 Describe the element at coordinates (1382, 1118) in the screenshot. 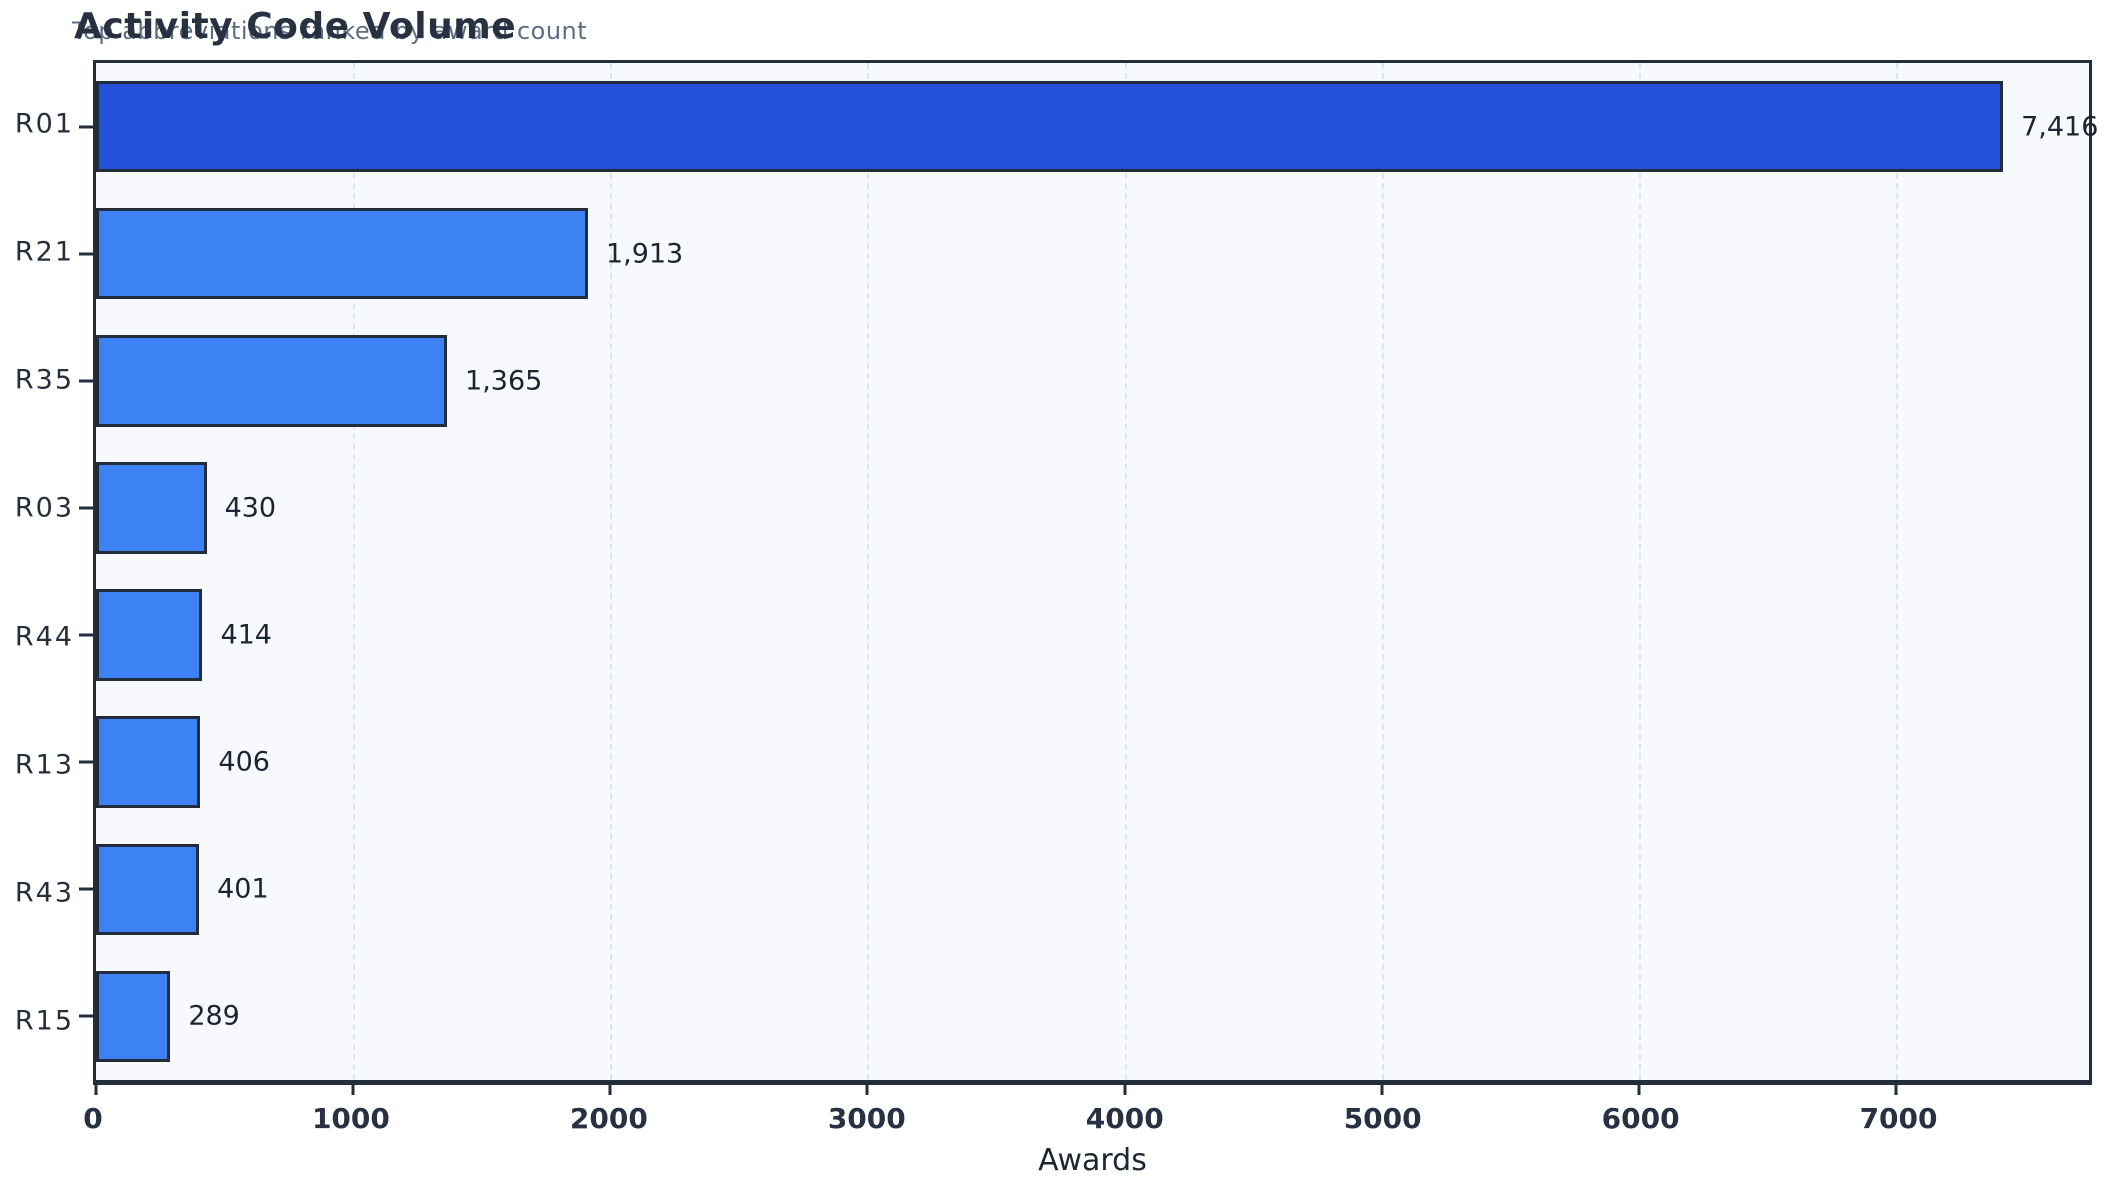

I see `x-label-5000: 5000` at that location.